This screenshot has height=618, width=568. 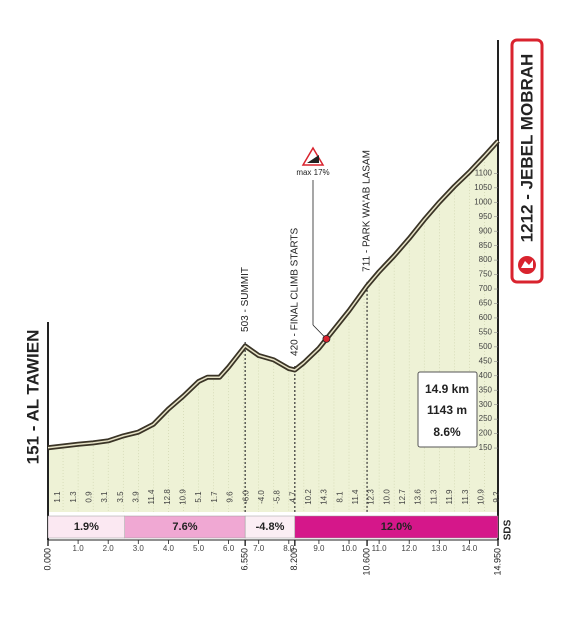 I want to click on y-tick-label: 250, so click(x=486, y=418).